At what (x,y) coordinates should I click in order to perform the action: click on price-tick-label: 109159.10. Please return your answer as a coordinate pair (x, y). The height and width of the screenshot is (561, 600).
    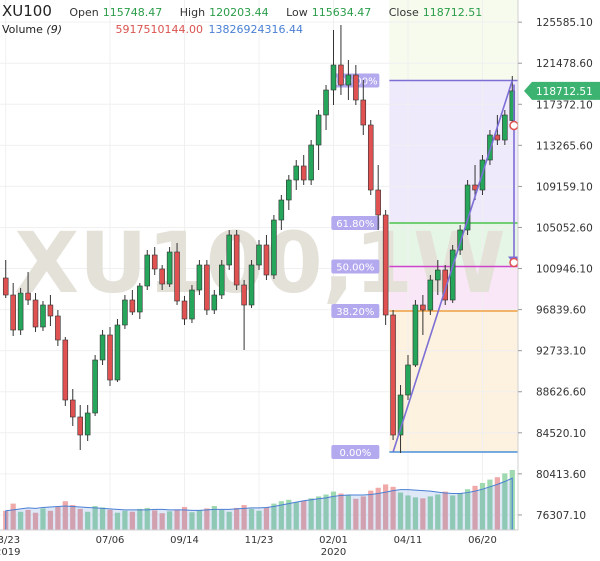
    Looking at the image, I should click on (564, 187).